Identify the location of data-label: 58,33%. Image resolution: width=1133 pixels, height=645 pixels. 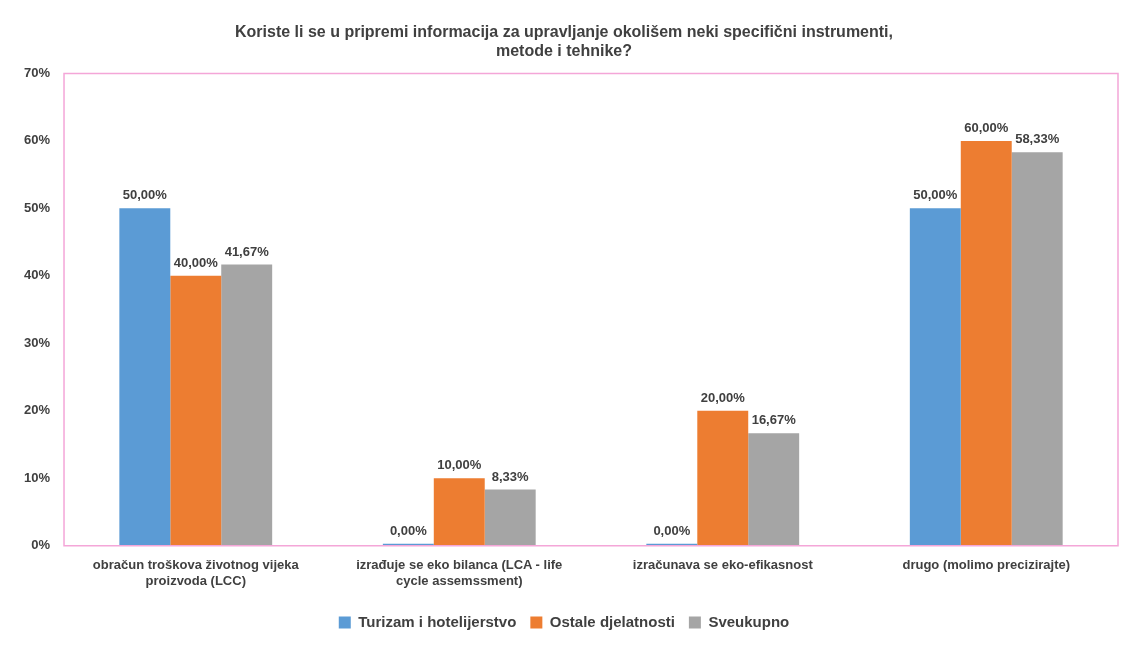
(1037, 139).